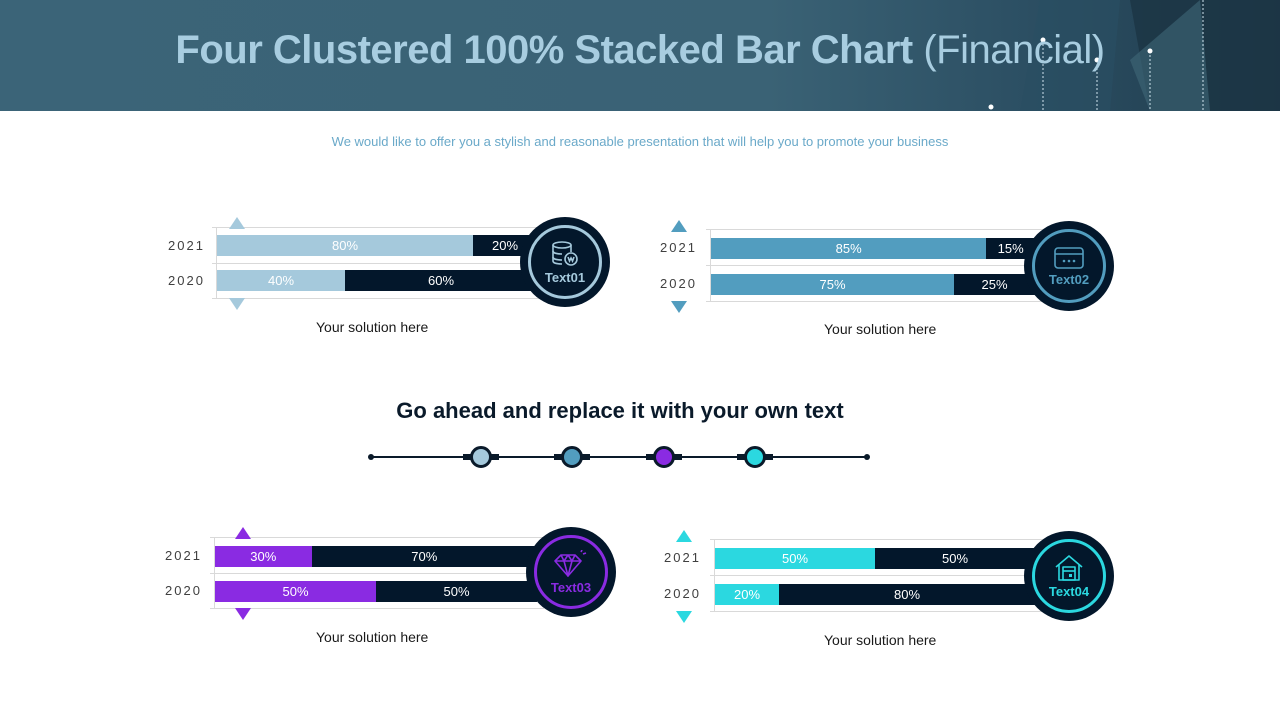 This screenshot has width=1280, height=720. I want to click on title-light: (Financial), so click(1014, 50).